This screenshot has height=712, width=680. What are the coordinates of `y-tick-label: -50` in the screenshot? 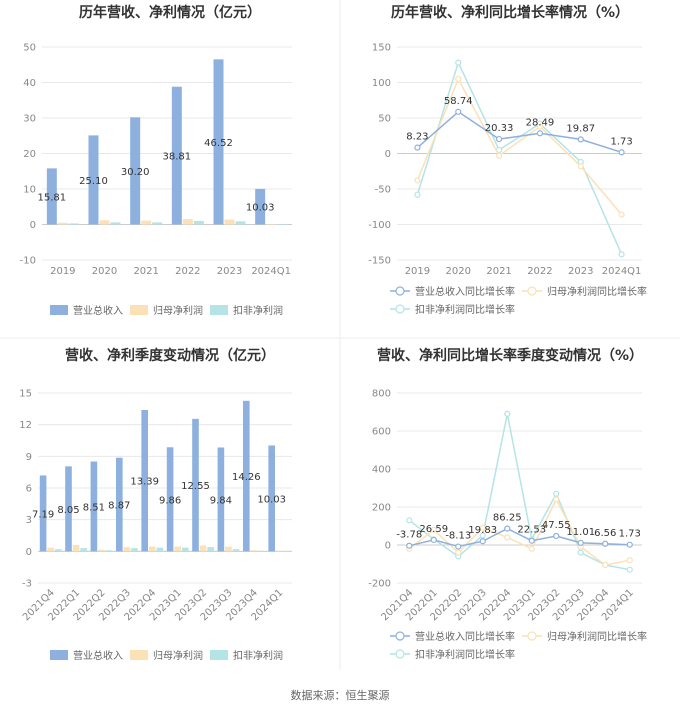 It's located at (383, 190).